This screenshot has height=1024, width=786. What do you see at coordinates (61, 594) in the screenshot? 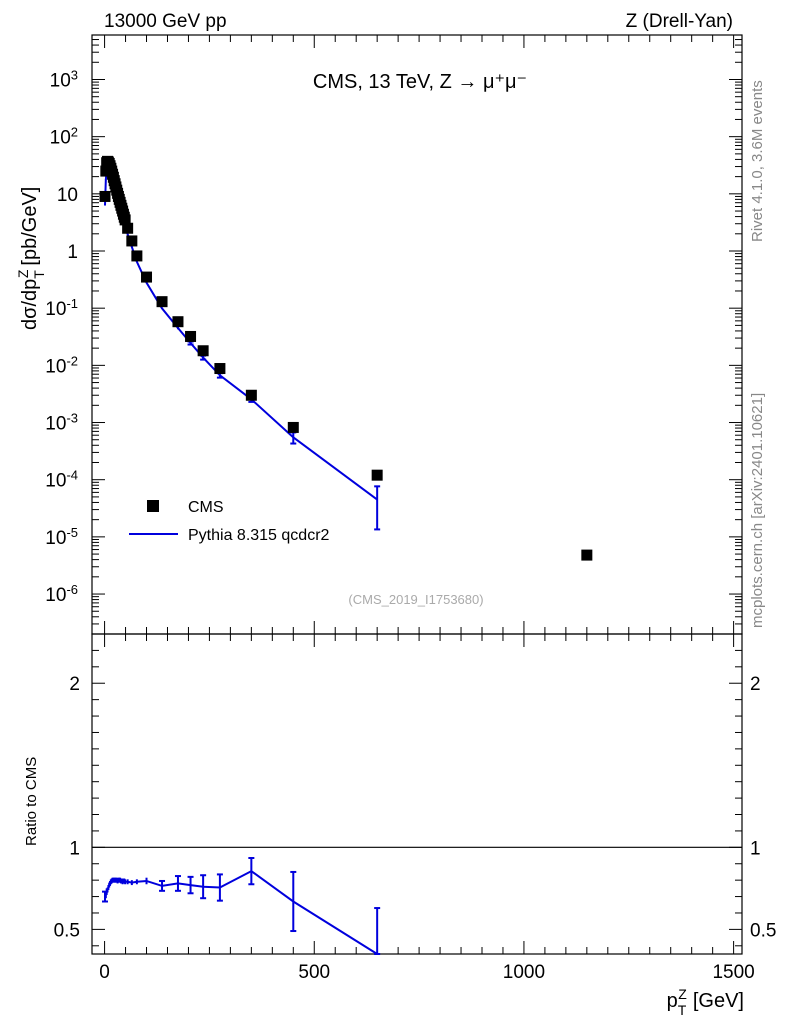
I see `y-tick-label: 10⁻⁶` at bounding box center [61, 594].